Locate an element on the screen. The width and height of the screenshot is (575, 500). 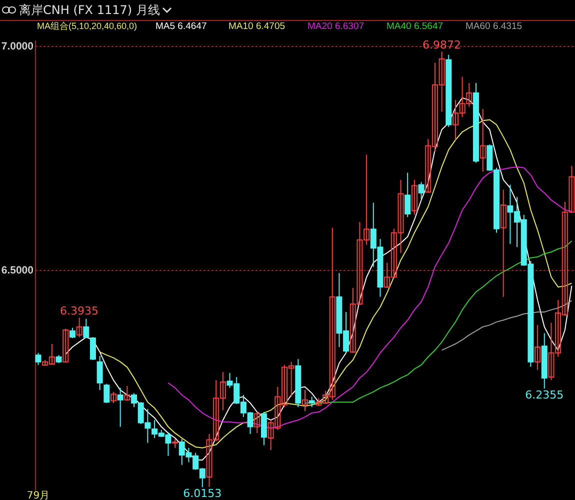
y-tick-label: 6.5000 is located at coordinates (17, 270).